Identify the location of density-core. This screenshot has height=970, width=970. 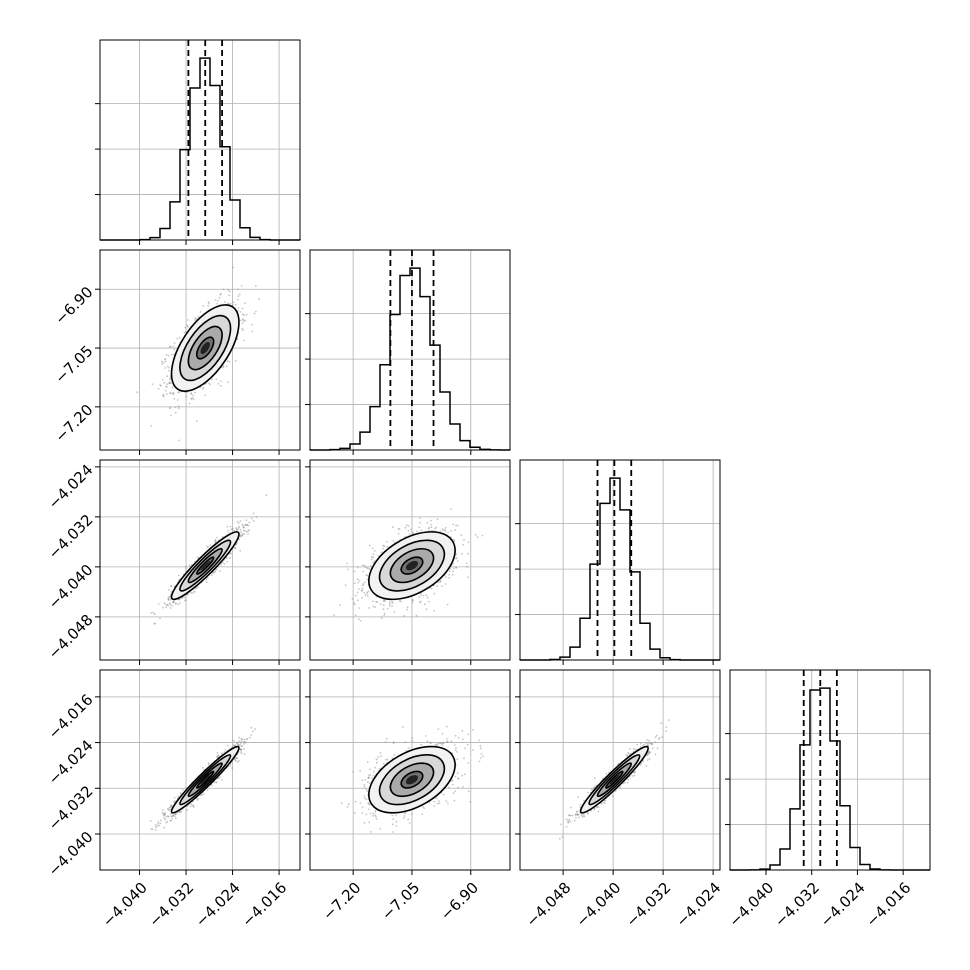
(205, 565).